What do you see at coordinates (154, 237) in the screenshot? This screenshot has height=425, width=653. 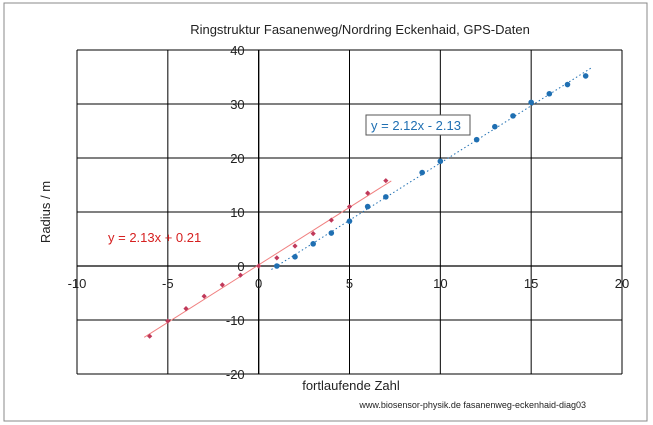 I see `trendline-label: y = 2.13x + 0.21` at bounding box center [154, 237].